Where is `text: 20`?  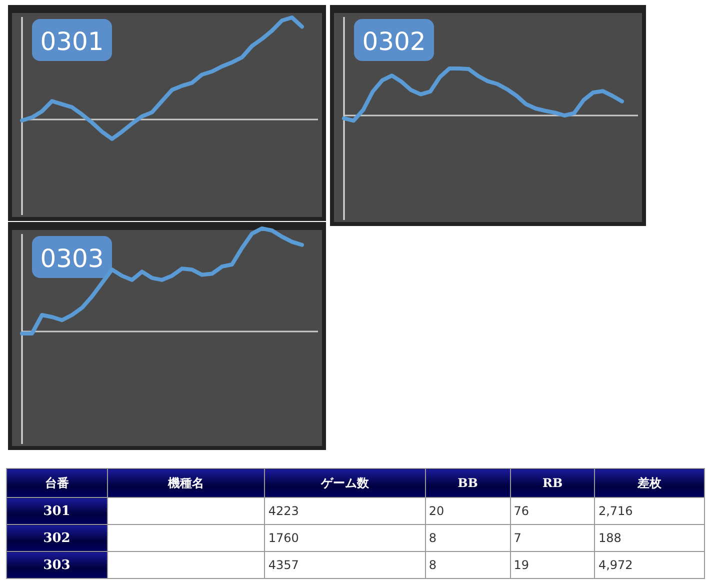 text: 20 is located at coordinates (436, 511).